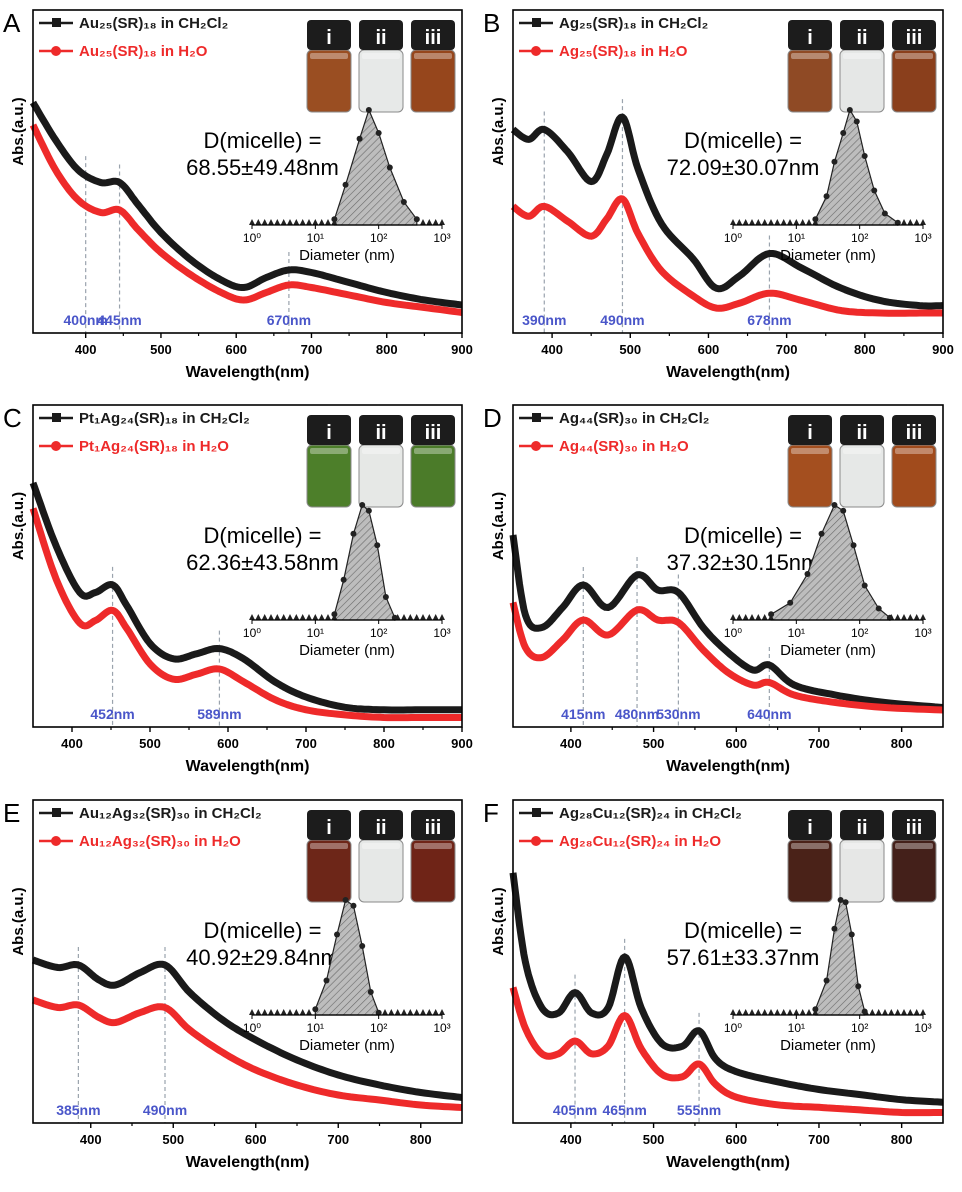  I want to click on legend-label: Ag₄₄(SR)₃₀ in H₂O, so click(624, 446).